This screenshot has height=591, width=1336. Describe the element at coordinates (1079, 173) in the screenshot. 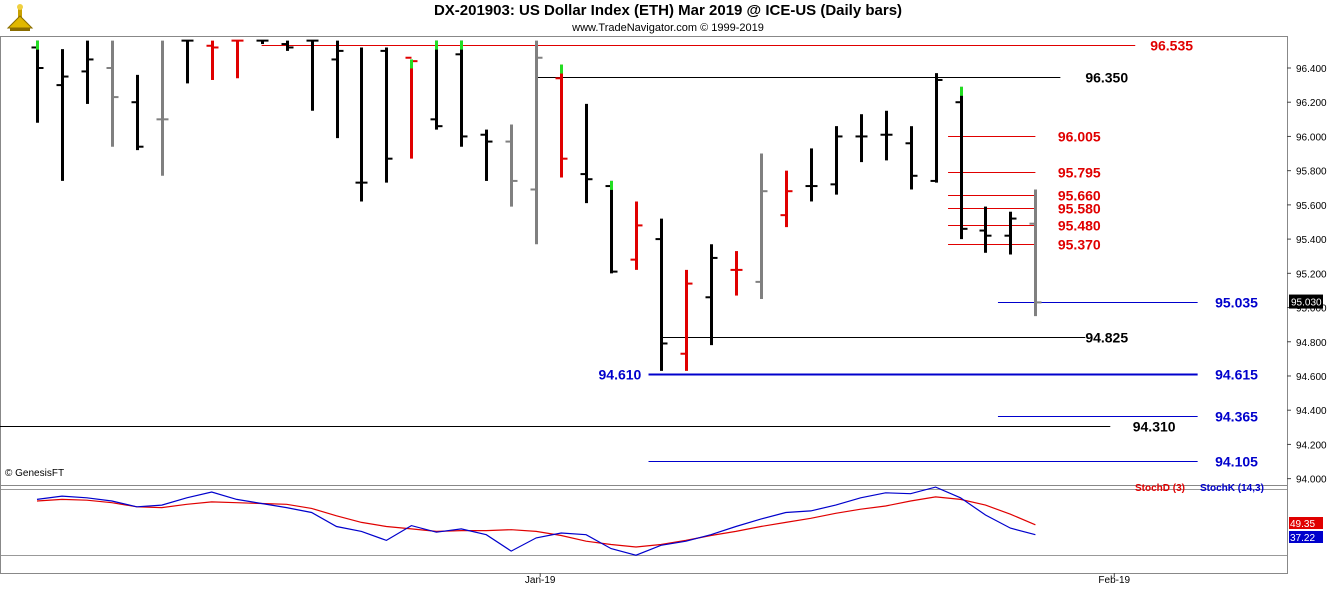

I see `level-label: 95.795` at that location.